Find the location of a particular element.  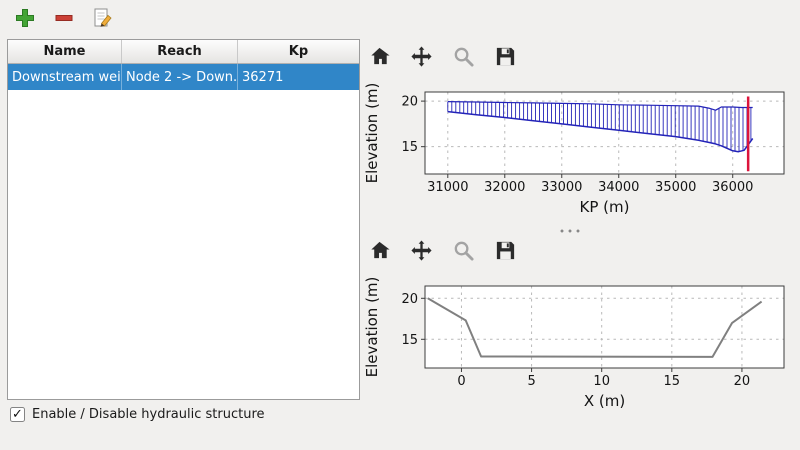

svg-text: 5 is located at coordinates (531, 381).